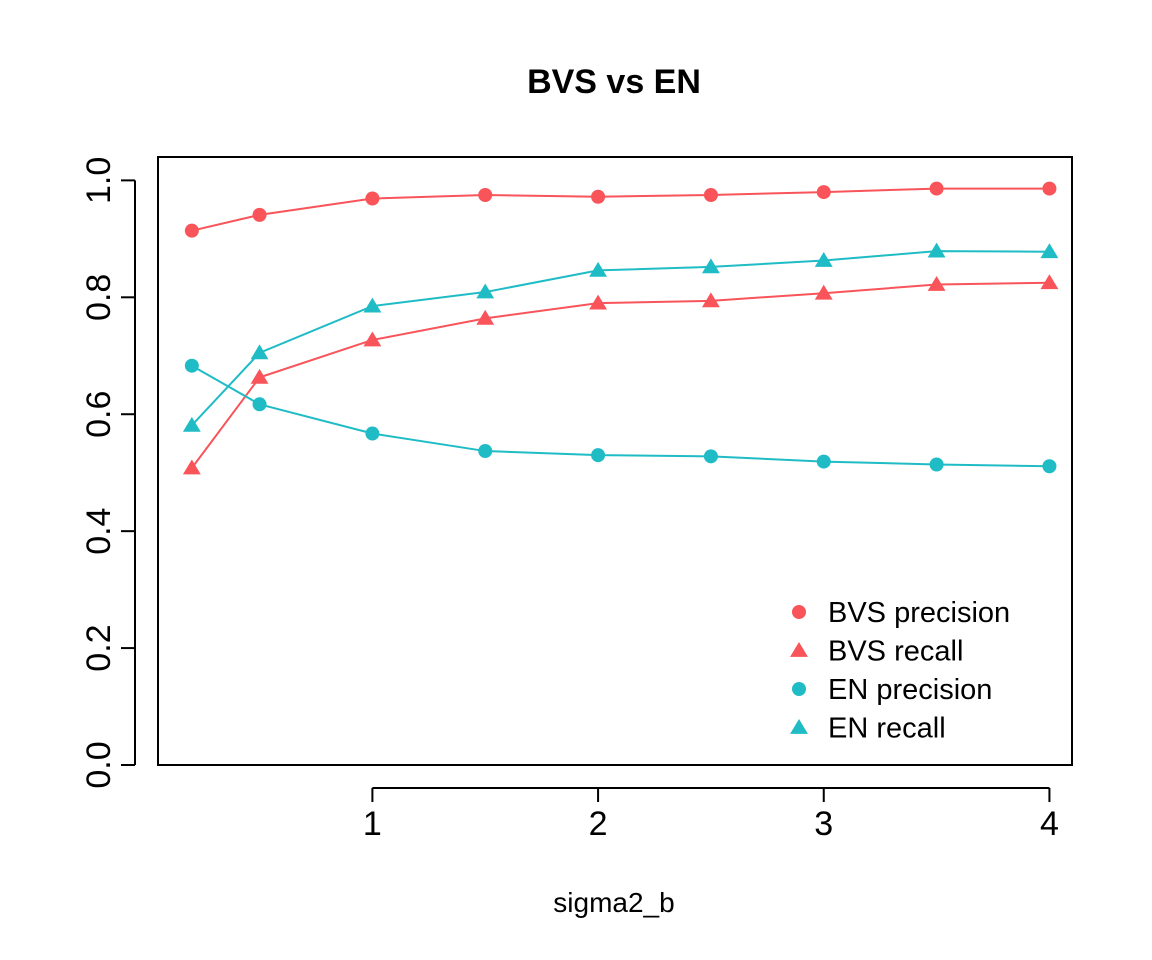 This screenshot has width=1152, height=960. What do you see at coordinates (1049, 824) in the screenshot?
I see `x-tick-label: 4` at bounding box center [1049, 824].